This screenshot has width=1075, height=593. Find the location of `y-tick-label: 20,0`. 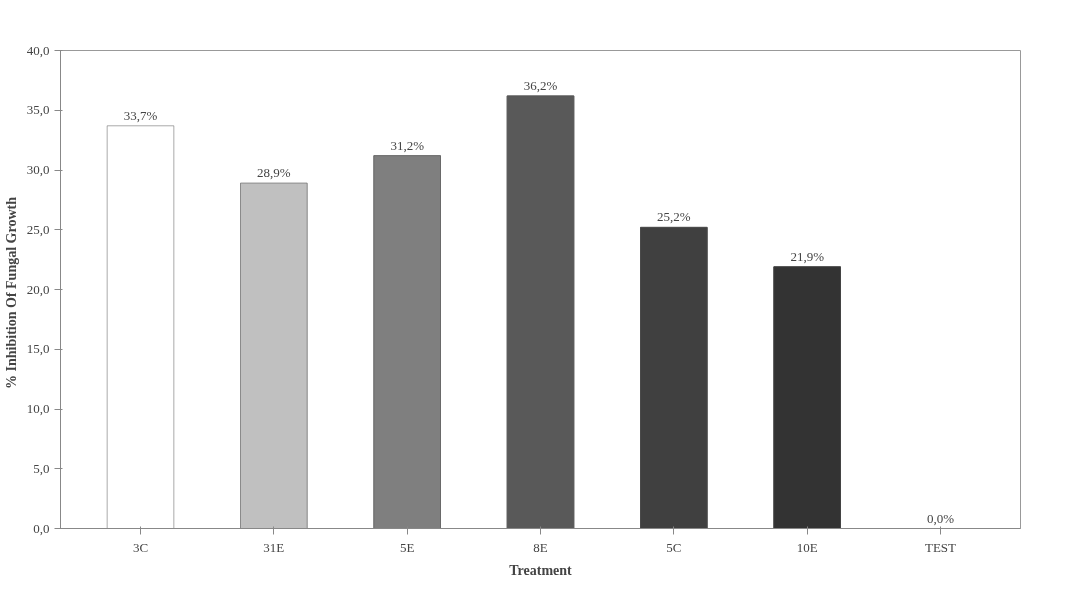

y-tick-label: 20,0 is located at coordinates (38, 289).